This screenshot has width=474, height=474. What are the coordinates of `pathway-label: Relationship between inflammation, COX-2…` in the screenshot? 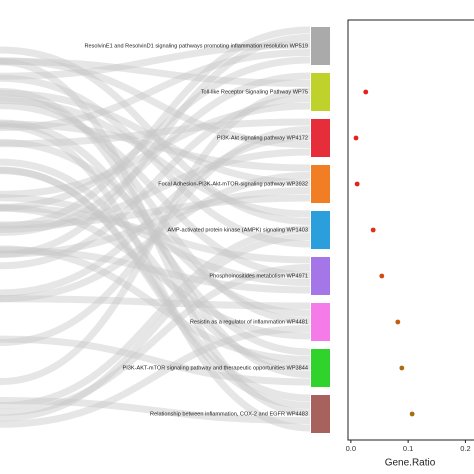 It's located at (229, 414).